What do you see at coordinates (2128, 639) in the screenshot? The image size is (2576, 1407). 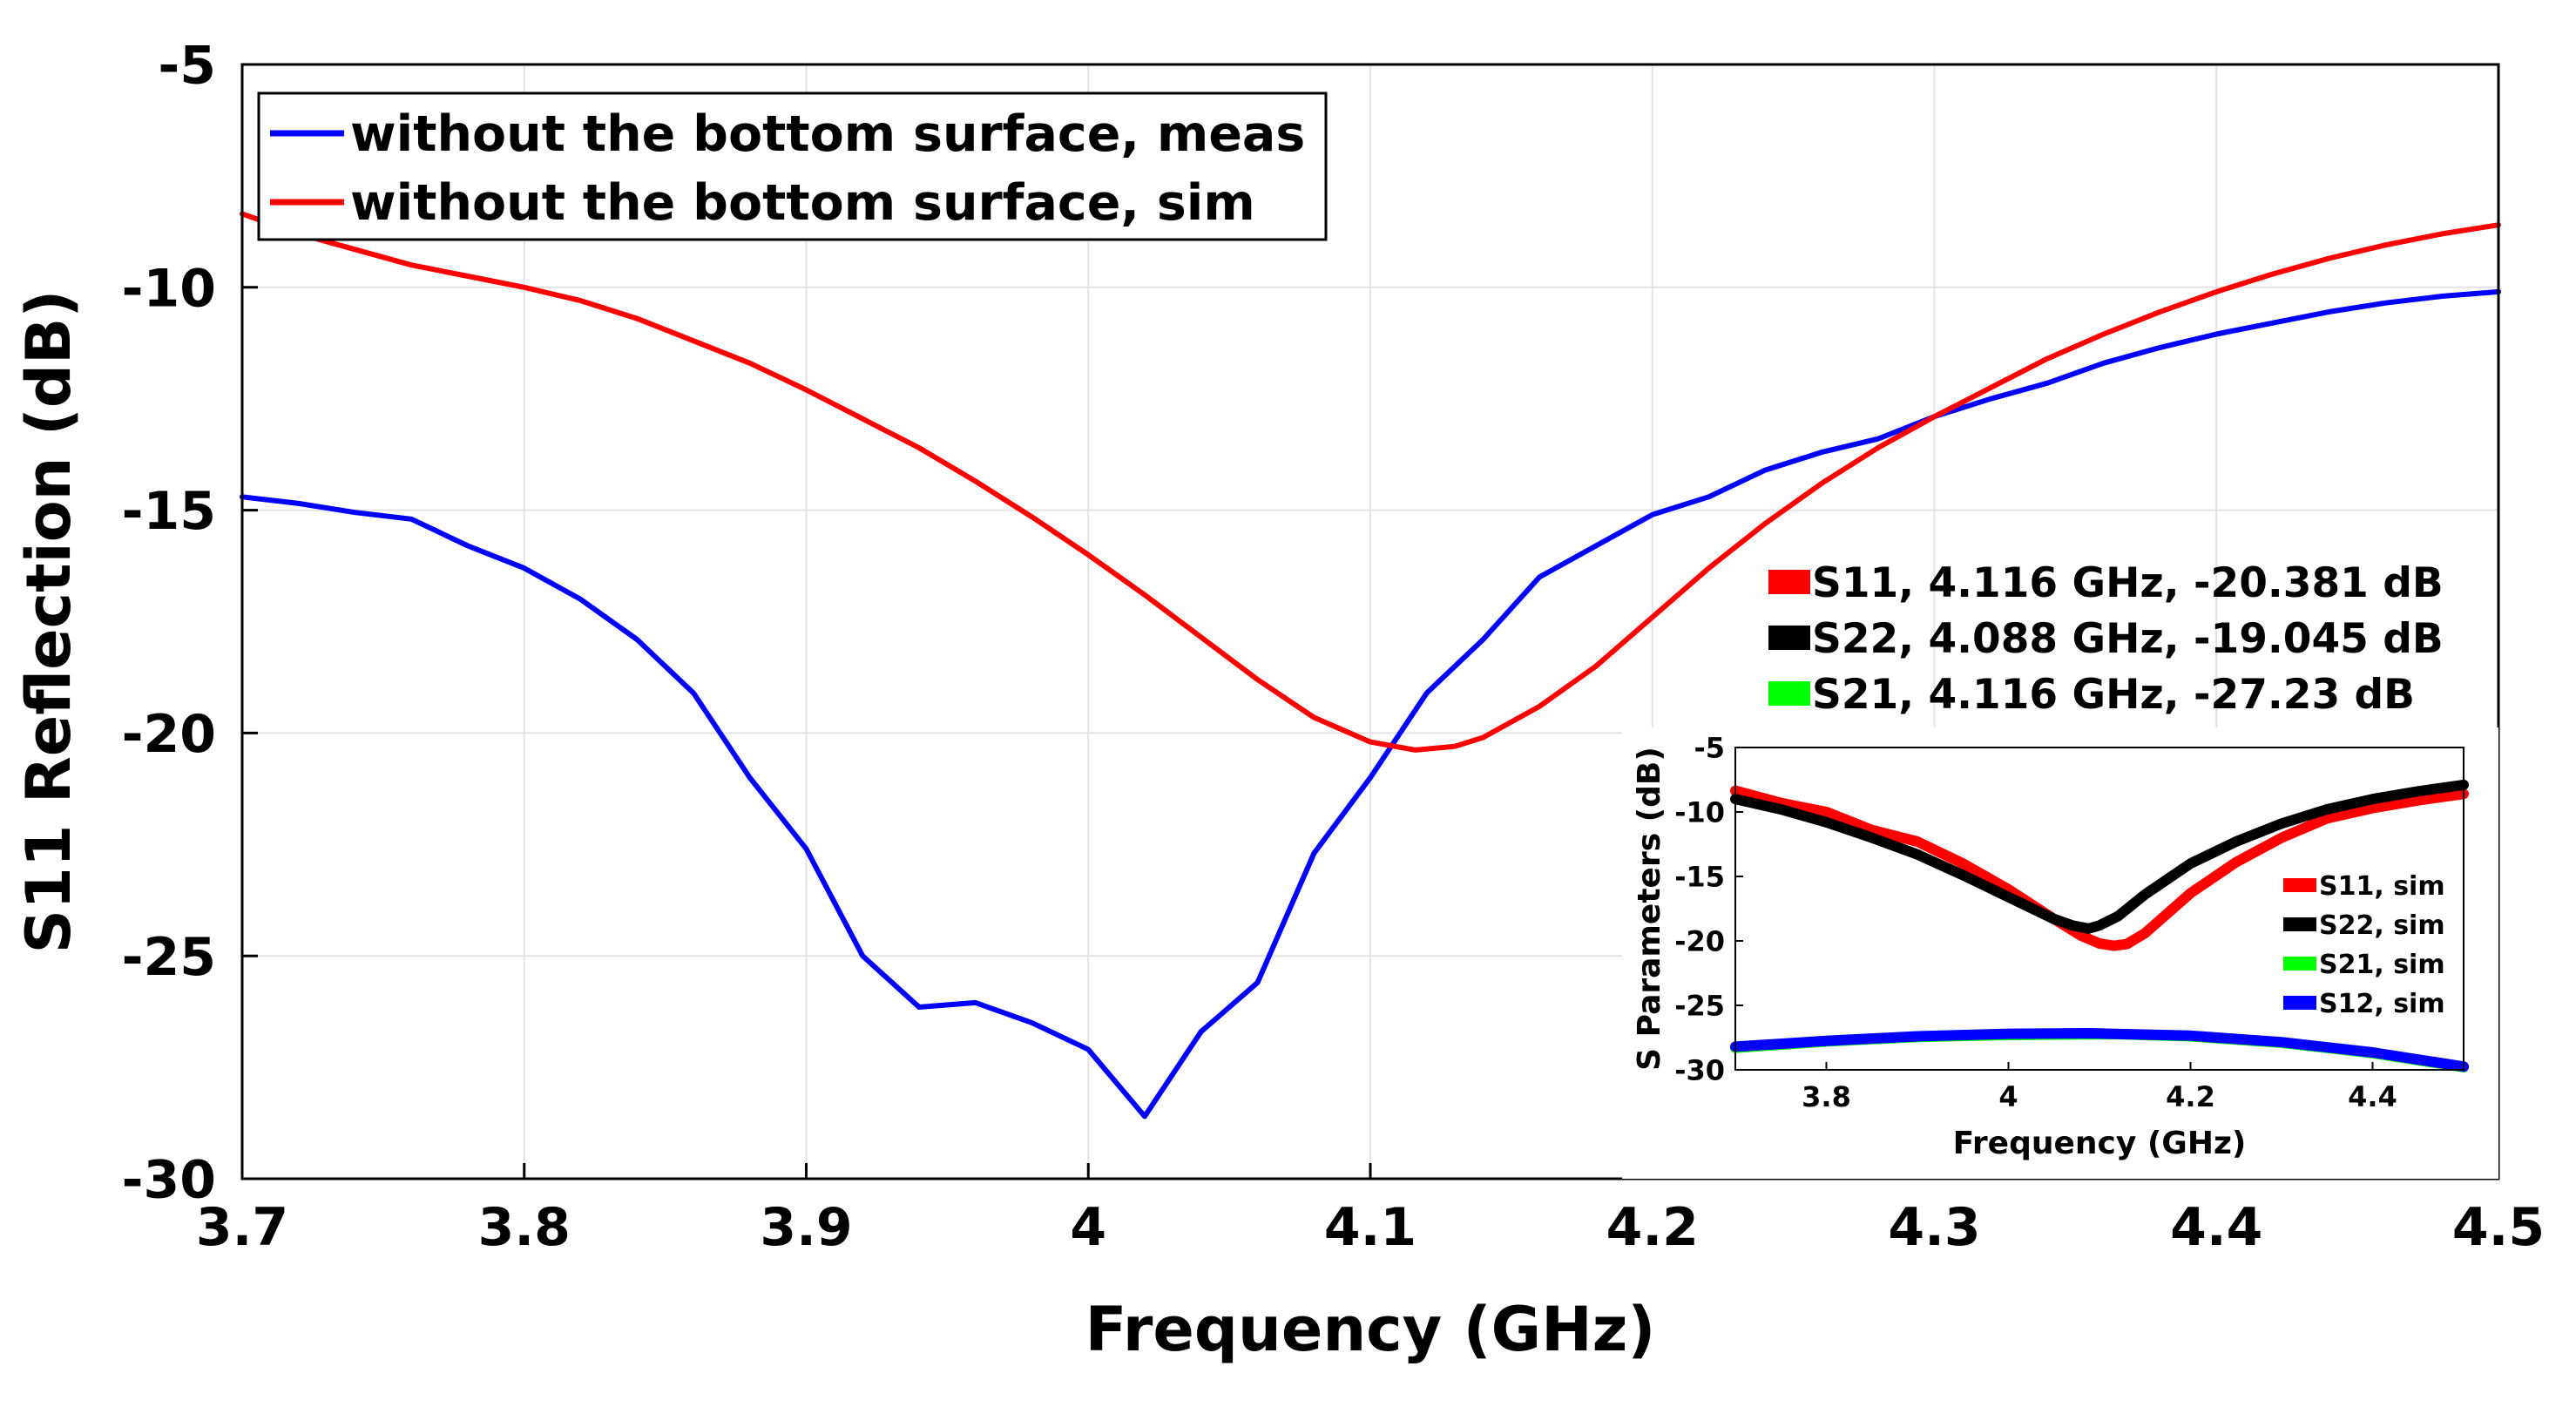 I see `marker-legend-label: S22, 4.088 GHz, -19.045 dB` at bounding box center [2128, 639].